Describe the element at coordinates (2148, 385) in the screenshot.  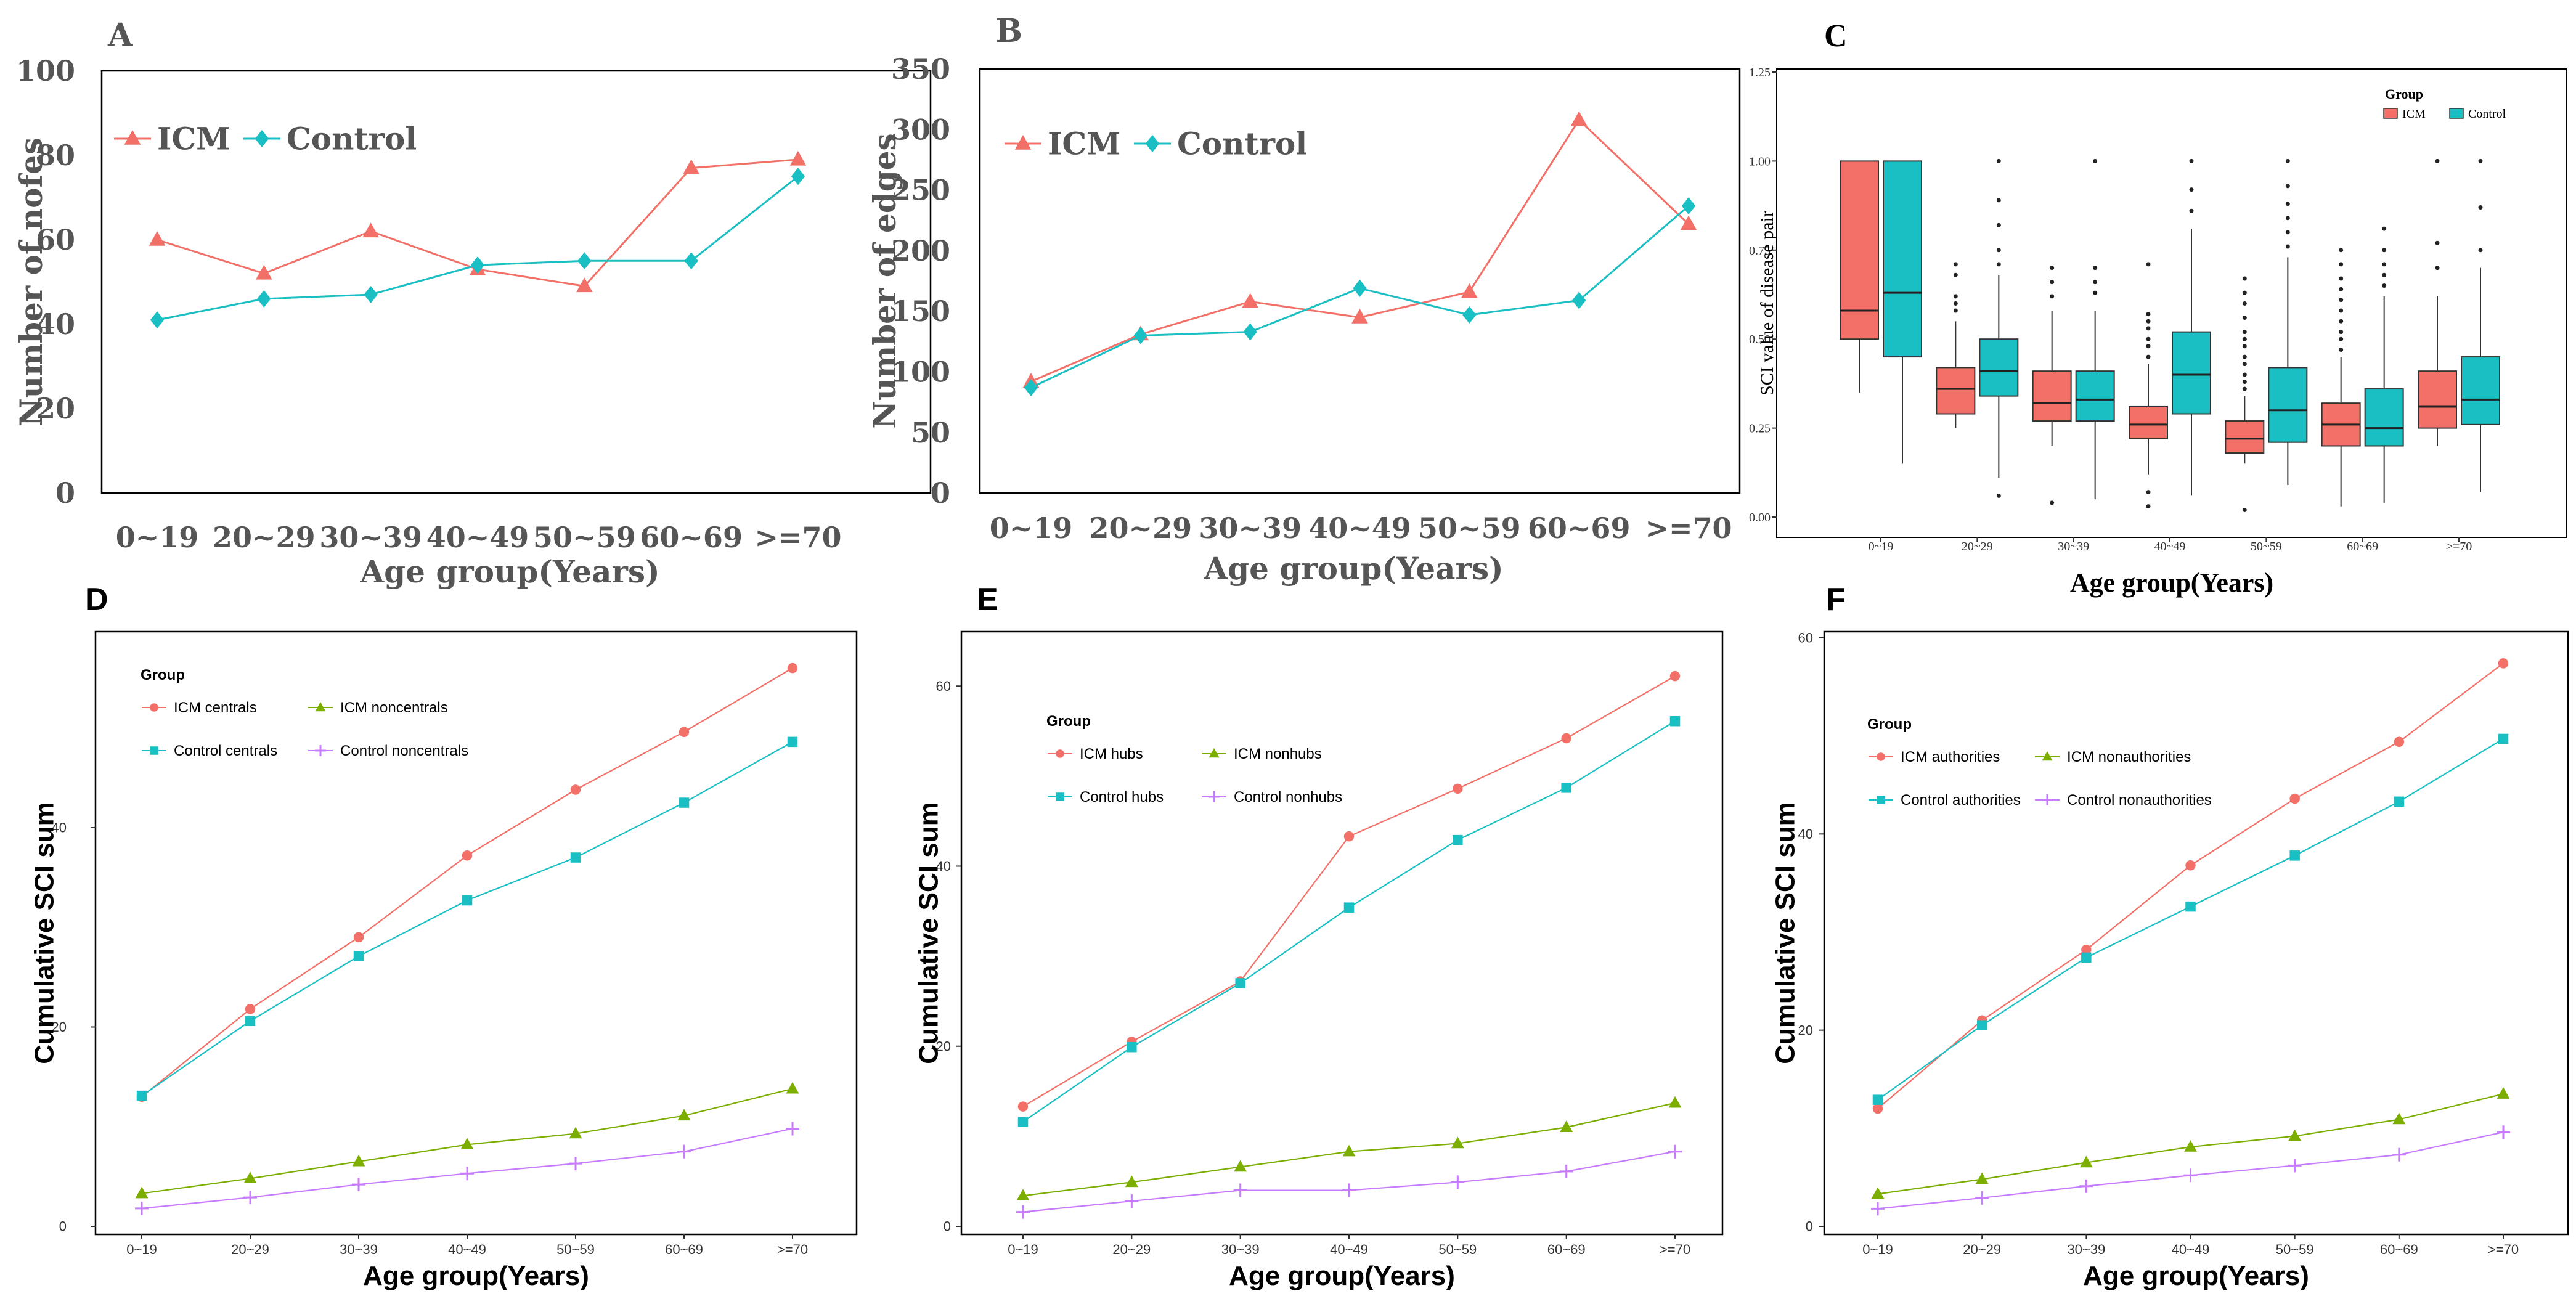
I see `box-40~49` at that location.